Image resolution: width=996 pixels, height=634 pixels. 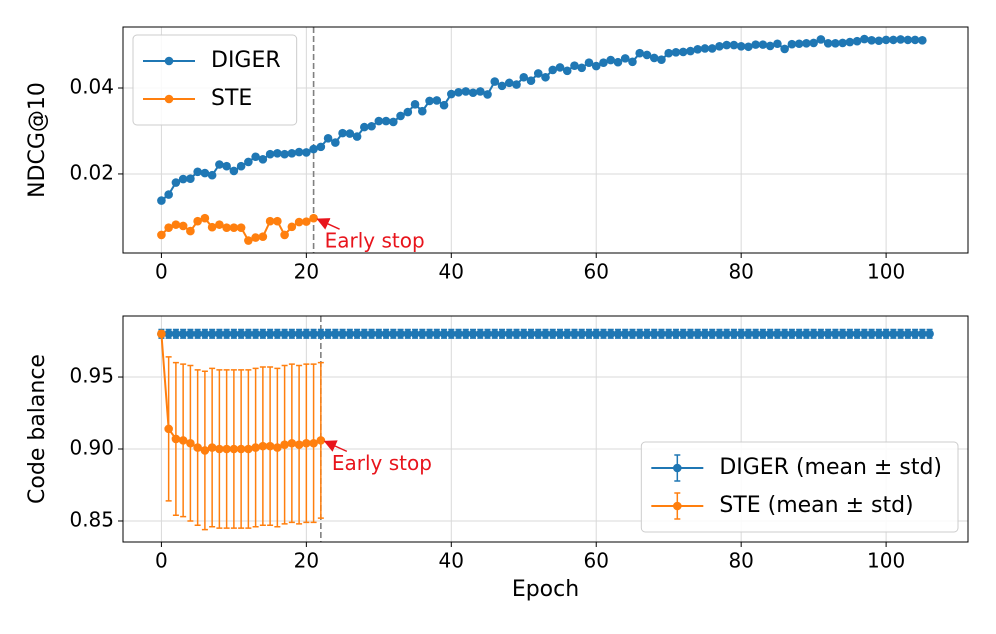 What do you see at coordinates (37, 429) in the screenshot?
I see `y-axis-label: Code balance` at bounding box center [37, 429].